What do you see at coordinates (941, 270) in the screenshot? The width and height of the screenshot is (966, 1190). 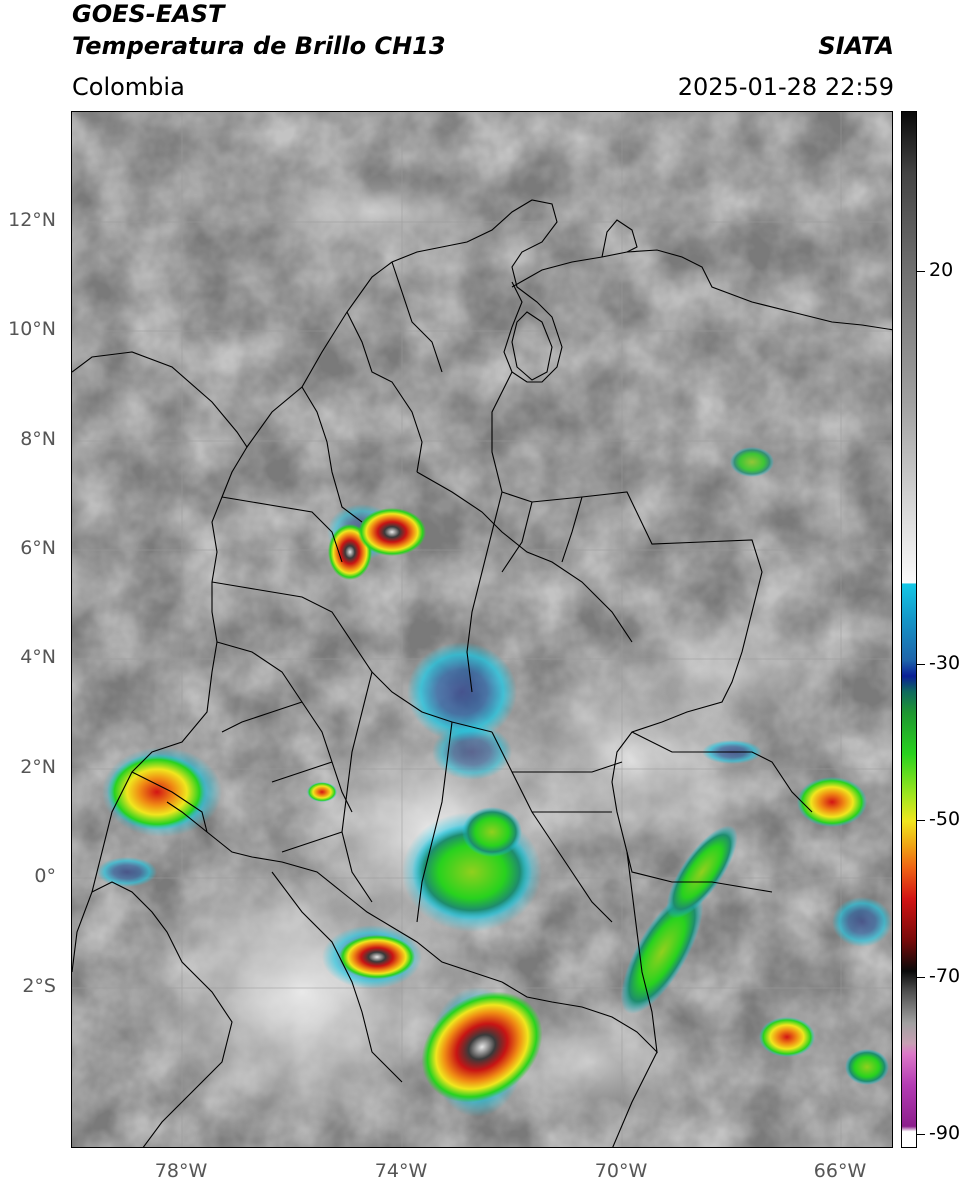 I see `colorbar-label-20: 20` at bounding box center [941, 270].